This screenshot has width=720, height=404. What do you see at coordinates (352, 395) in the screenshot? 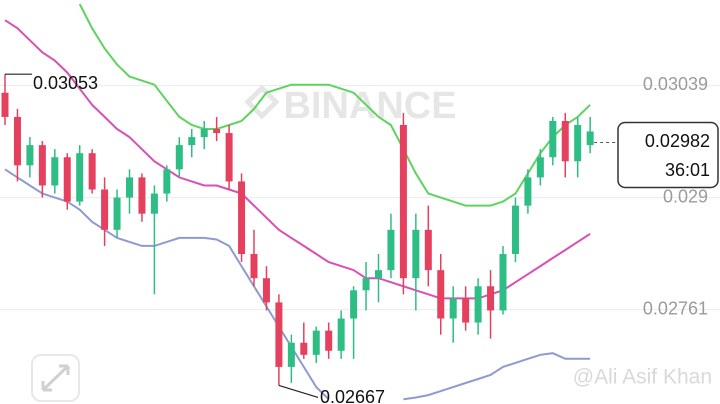
I see `low-label: 0.02667` at bounding box center [352, 395].